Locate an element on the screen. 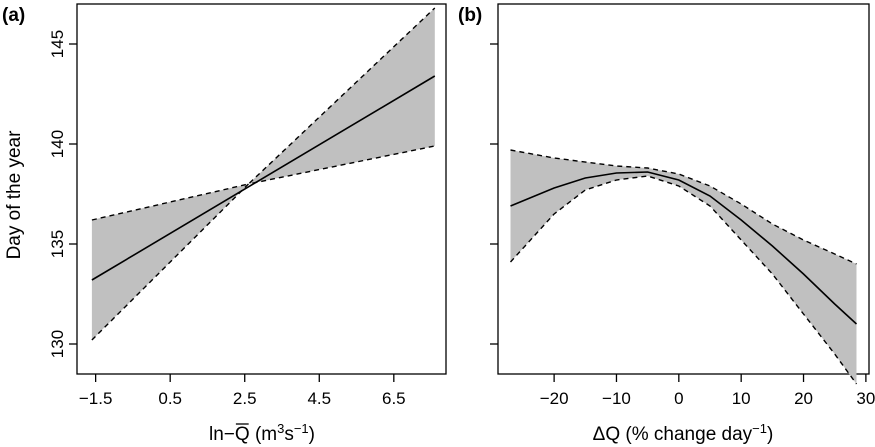  x-tick-label-a: 6.5 is located at coordinates (394, 398).